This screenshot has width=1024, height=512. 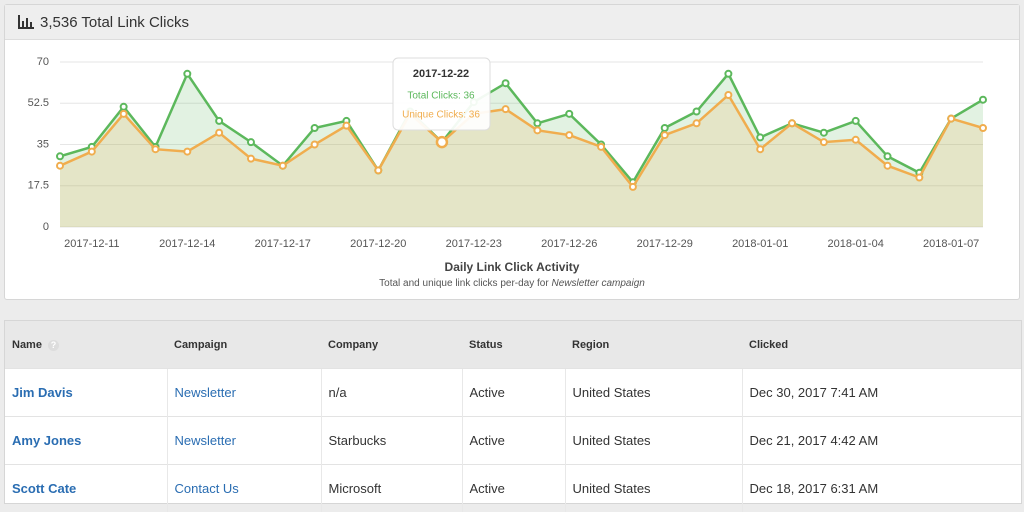 I want to click on x-tick-label: 2018-01-01, so click(x=760, y=244).